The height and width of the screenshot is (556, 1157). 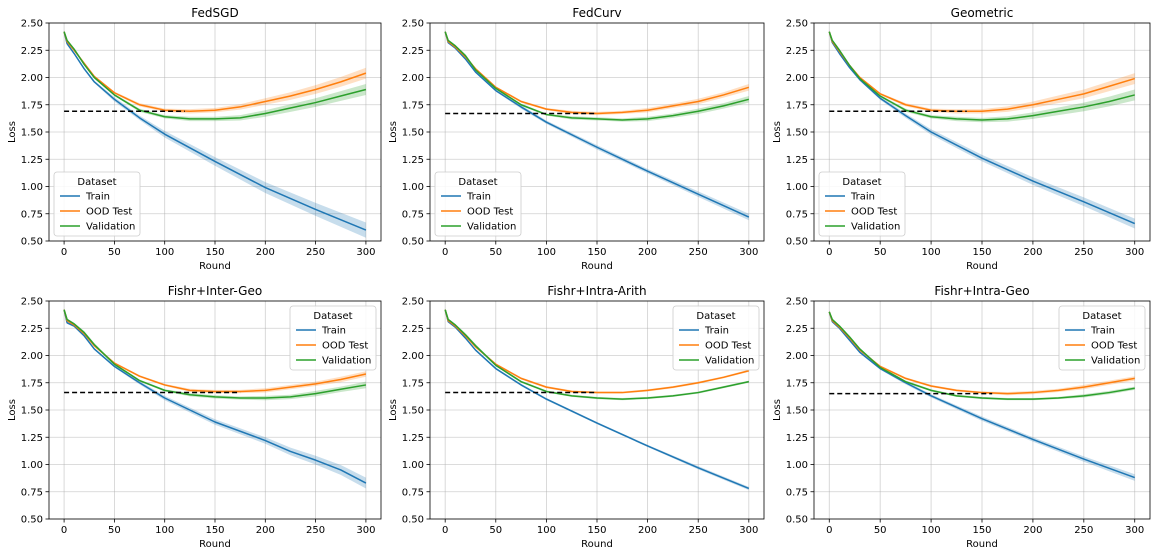 What do you see at coordinates (981, 252) in the screenshot?
I see `x-tick-label: 150` at bounding box center [981, 252].